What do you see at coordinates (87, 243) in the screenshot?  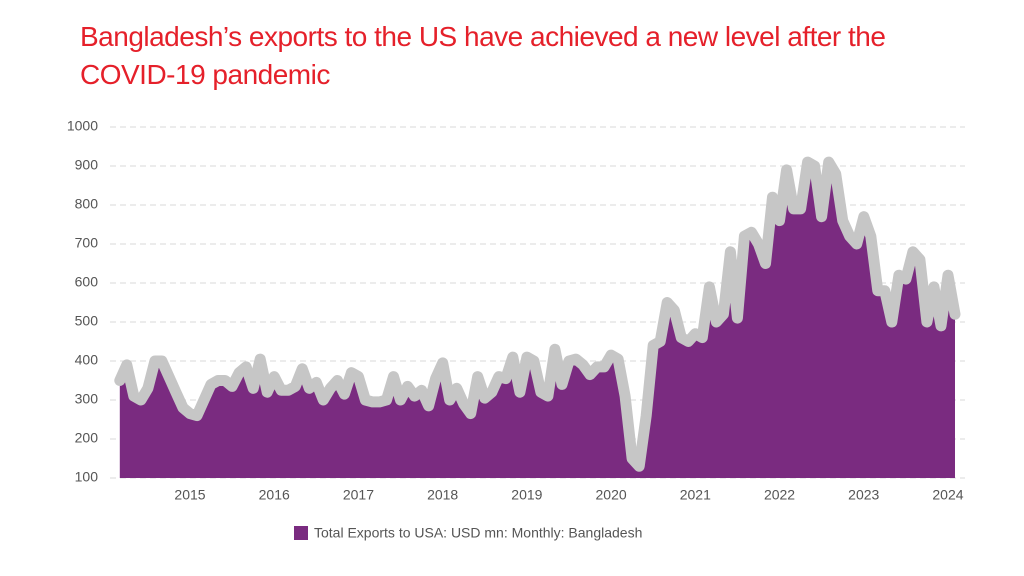 I see `y-tick-label: 700` at bounding box center [87, 243].